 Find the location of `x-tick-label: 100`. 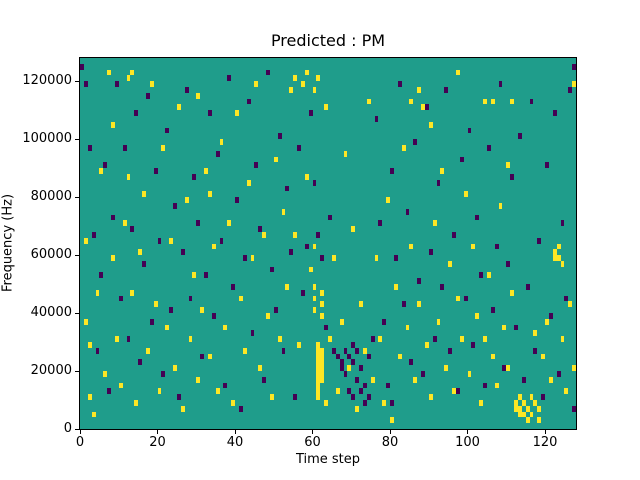

x-tick-label: 100 is located at coordinates (467, 442).